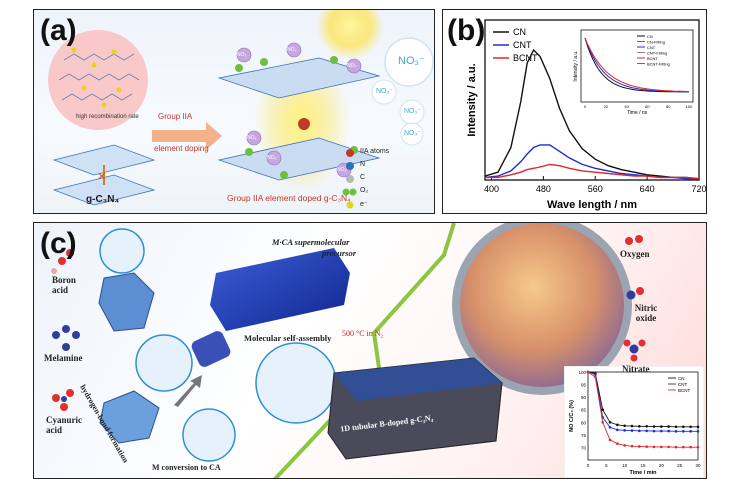  I want to click on m-conversion-label: M conversion to CA, so click(186, 467).